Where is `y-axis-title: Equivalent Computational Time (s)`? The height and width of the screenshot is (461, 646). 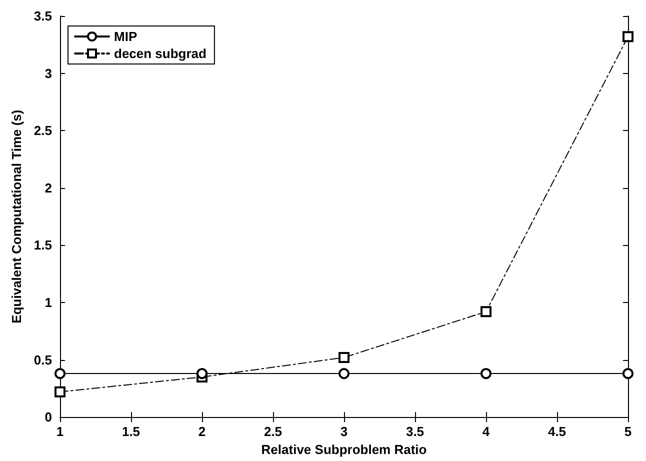
y-axis-title: Equivalent Computational Time (s) is located at coordinates (16, 217).